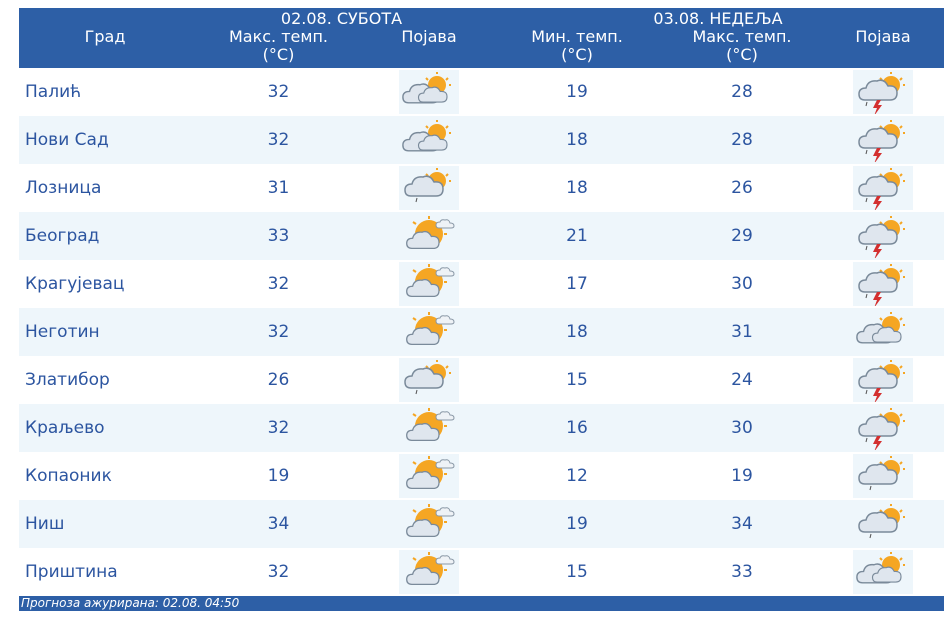 This screenshot has width=951, height=622. I want to click on day1-phenomenon-header: Појава, so click(429, 48).